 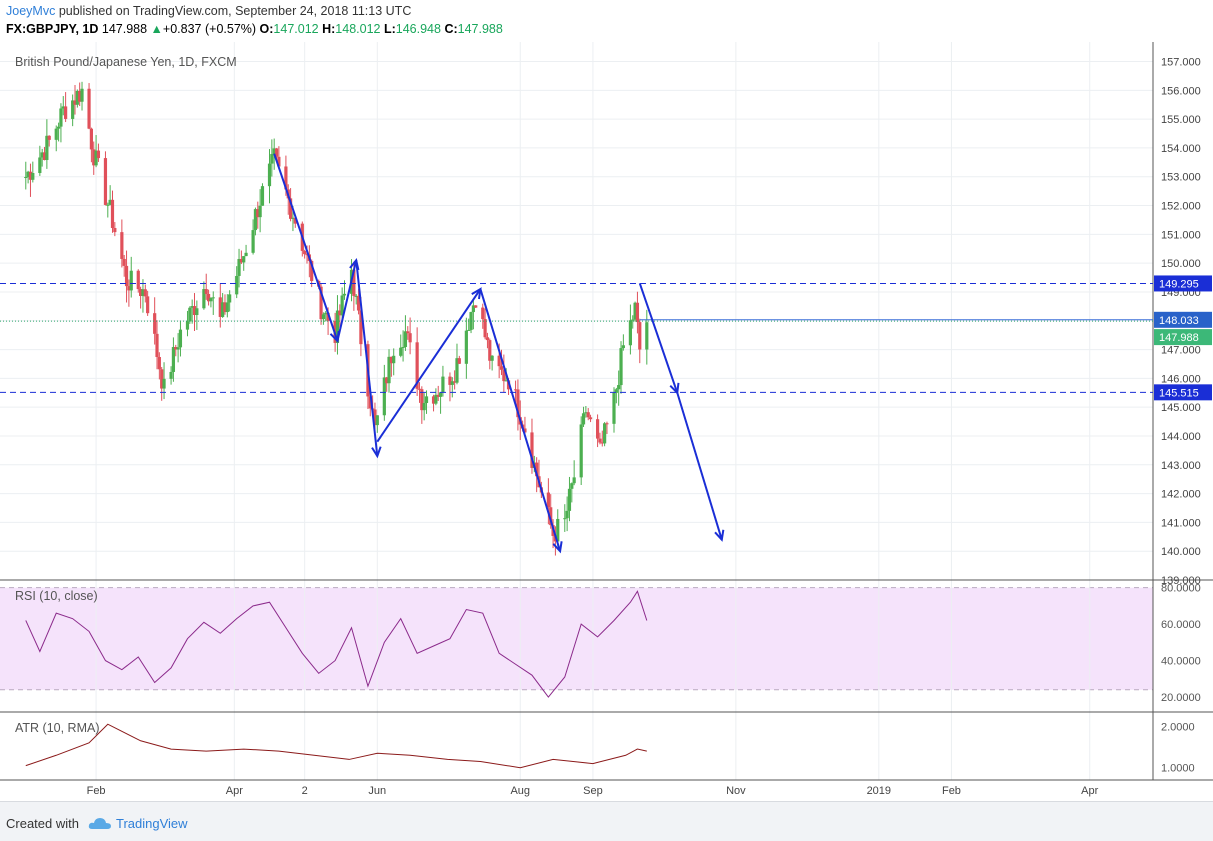 What do you see at coordinates (152, 823) in the screenshot?
I see `tradingview-brand-link: TradingView` at bounding box center [152, 823].